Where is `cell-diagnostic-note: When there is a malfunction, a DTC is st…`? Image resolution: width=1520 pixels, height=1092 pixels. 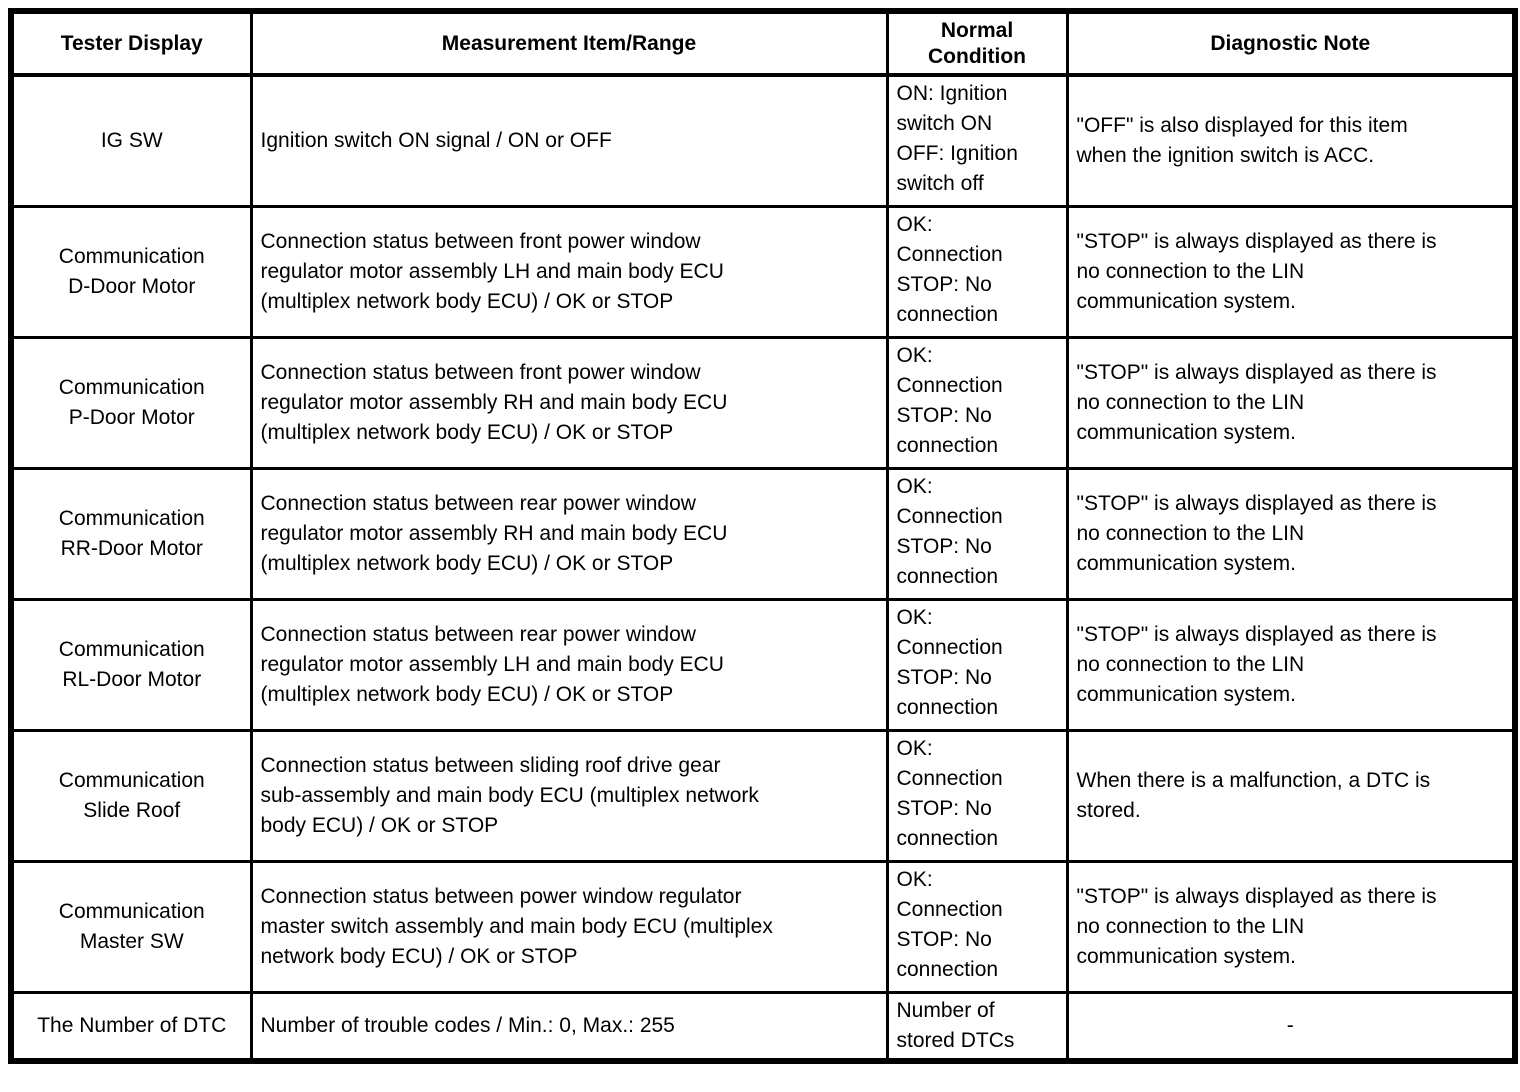 cell-diagnostic-note: When there is a malfunction, a DTC is st… is located at coordinates (1291, 795).